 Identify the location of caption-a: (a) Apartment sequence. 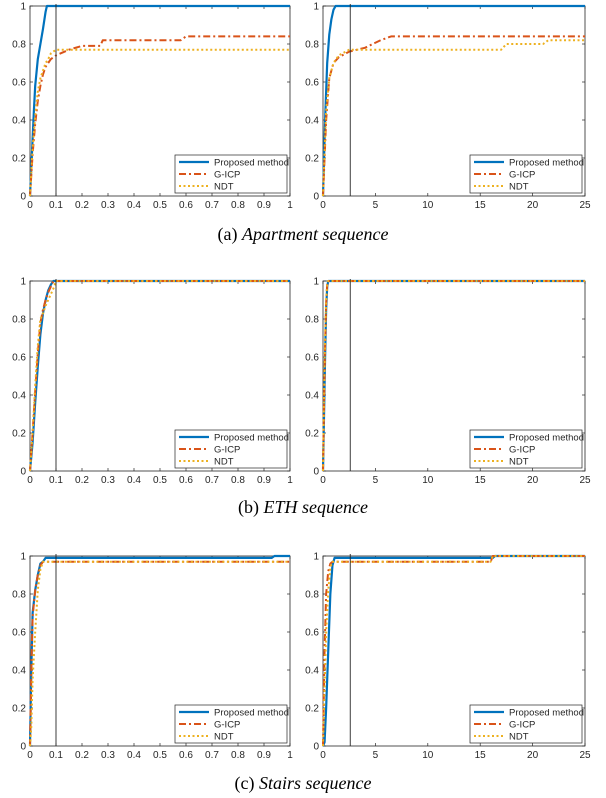
(303, 234).